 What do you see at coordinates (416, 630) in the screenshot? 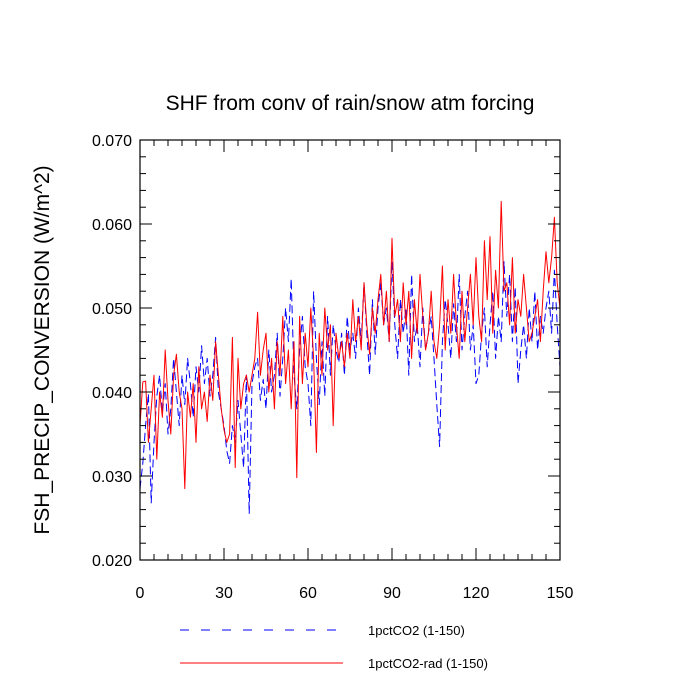
I see `legend-label-1: 1pctCO2 (1-150)` at bounding box center [416, 630].